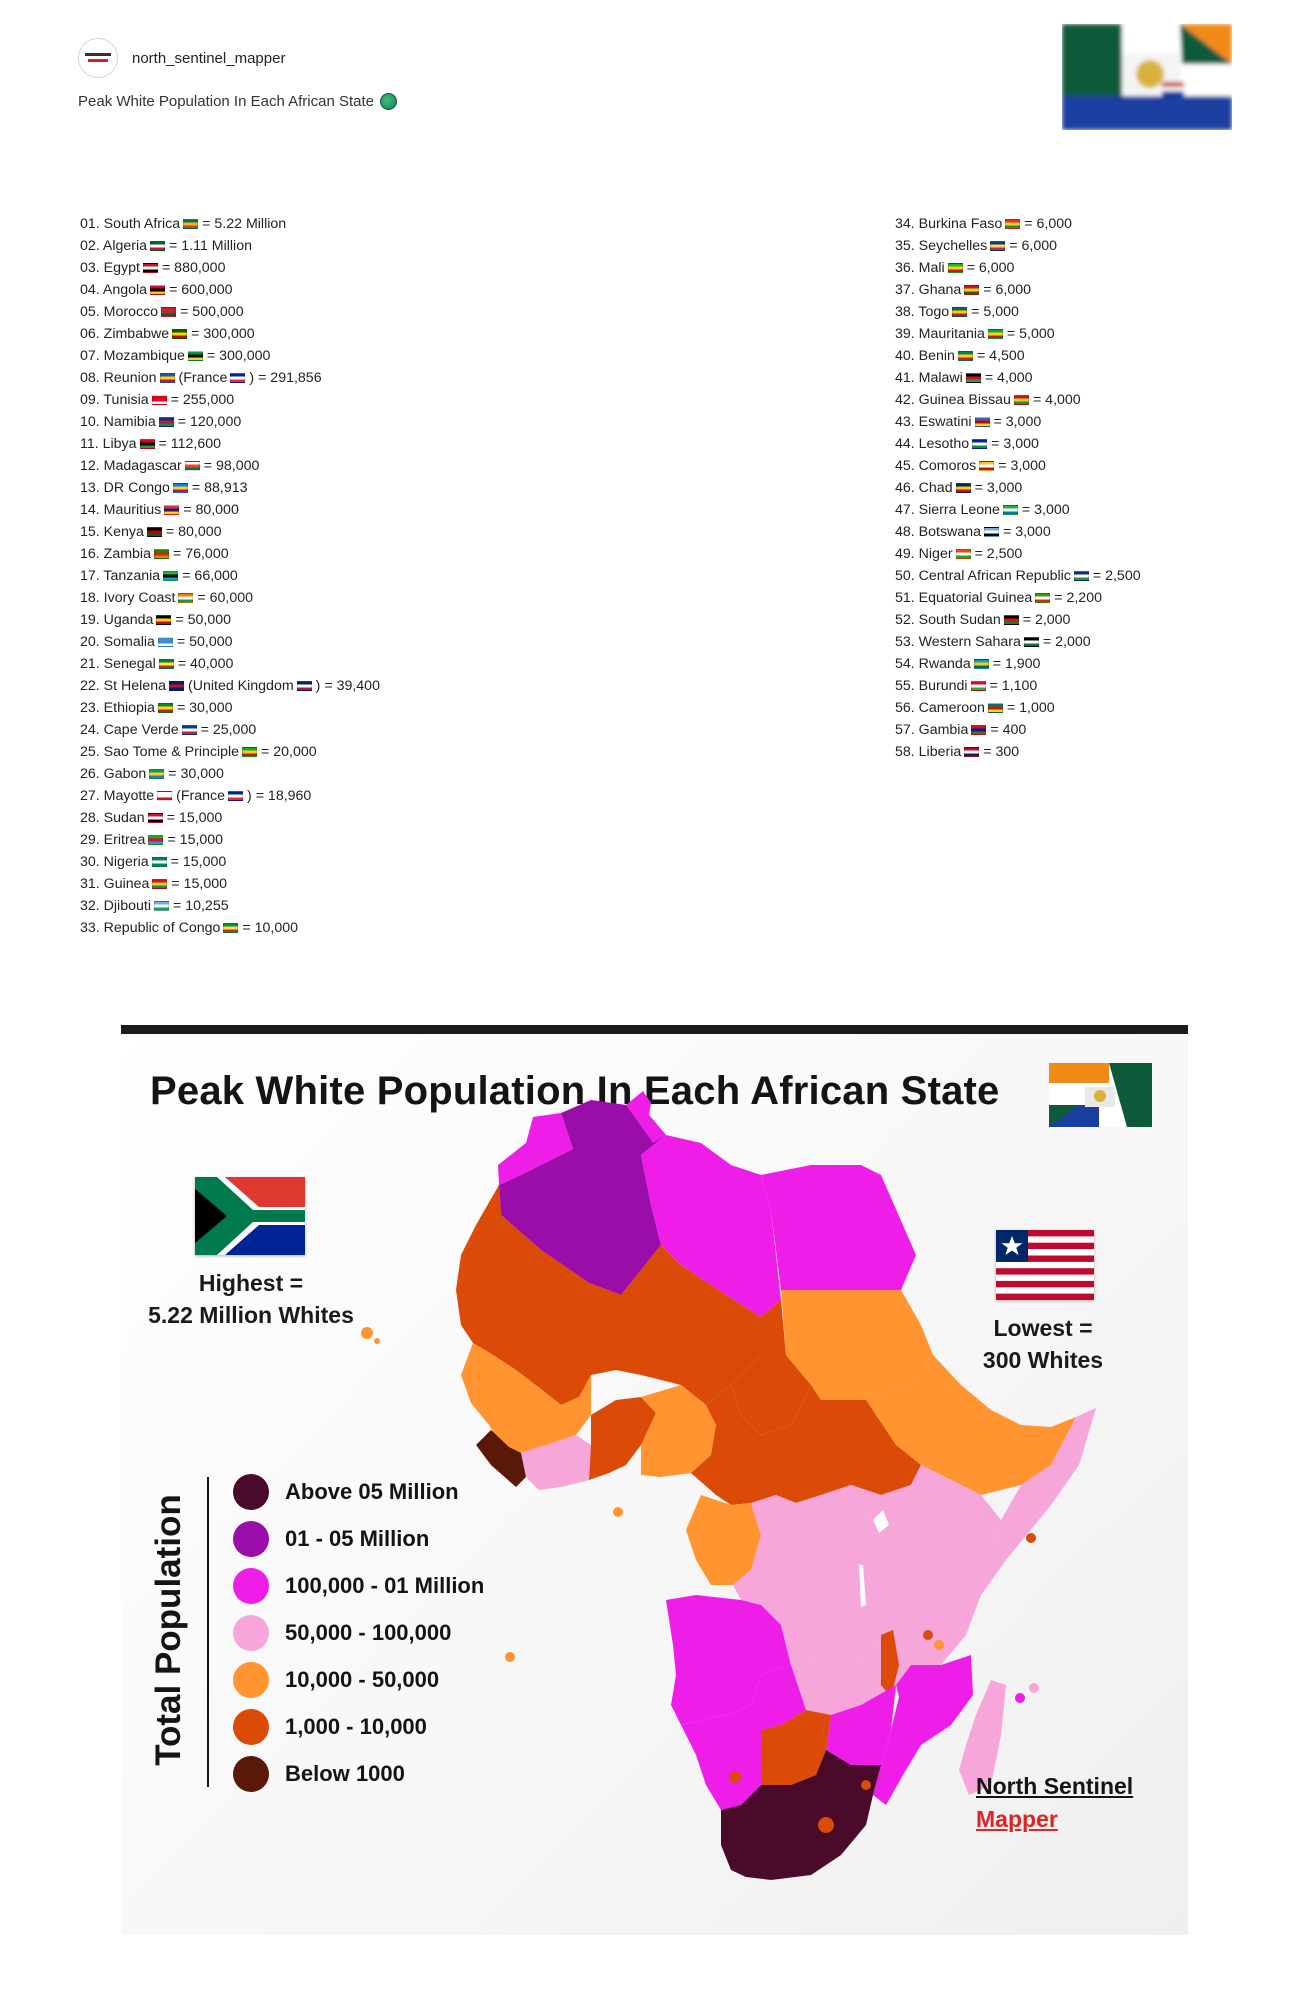 This screenshot has height=2000, width=1290. I want to click on lake-victoria, so click(881, 1521).